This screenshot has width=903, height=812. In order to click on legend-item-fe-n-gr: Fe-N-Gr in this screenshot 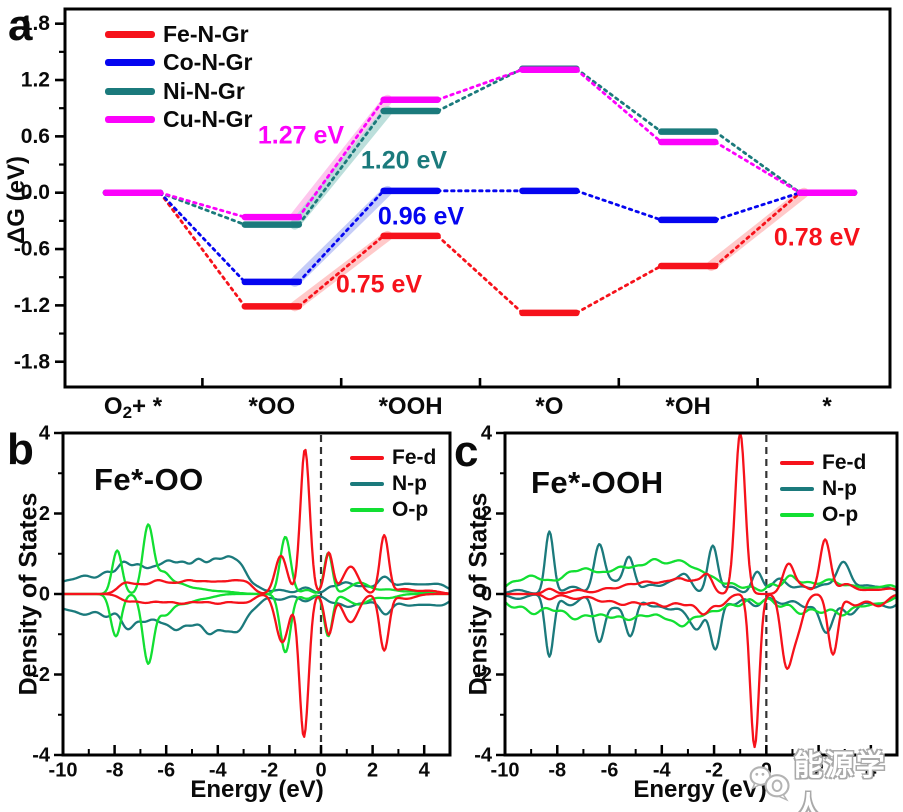, I will do `click(178, 34)`.